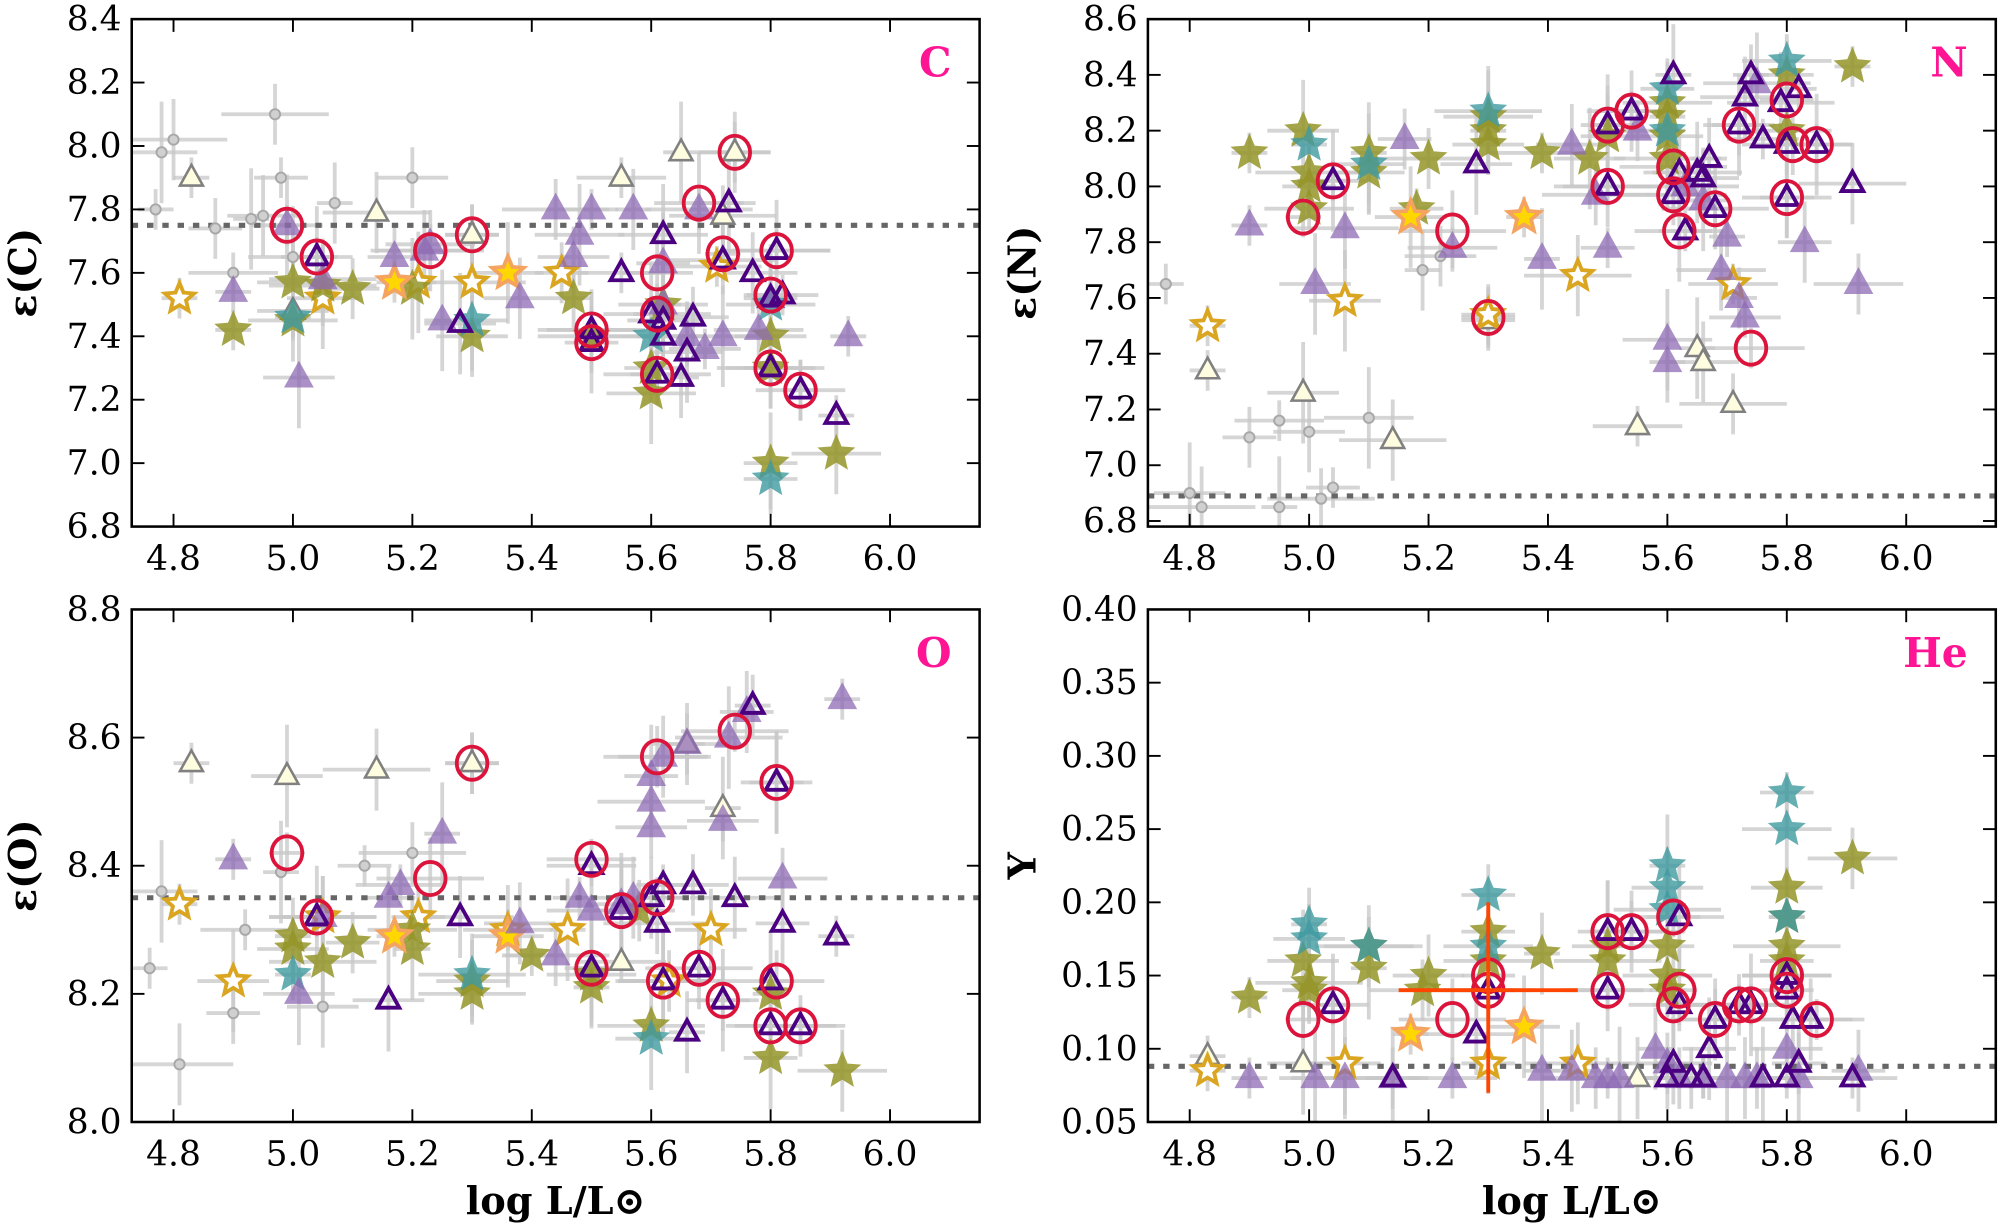 This screenshot has height=1224, width=2000. What do you see at coordinates (94, 994) in the screenshot?
I see `y-tick-label: 8.2` at bounding box center [94, 994].